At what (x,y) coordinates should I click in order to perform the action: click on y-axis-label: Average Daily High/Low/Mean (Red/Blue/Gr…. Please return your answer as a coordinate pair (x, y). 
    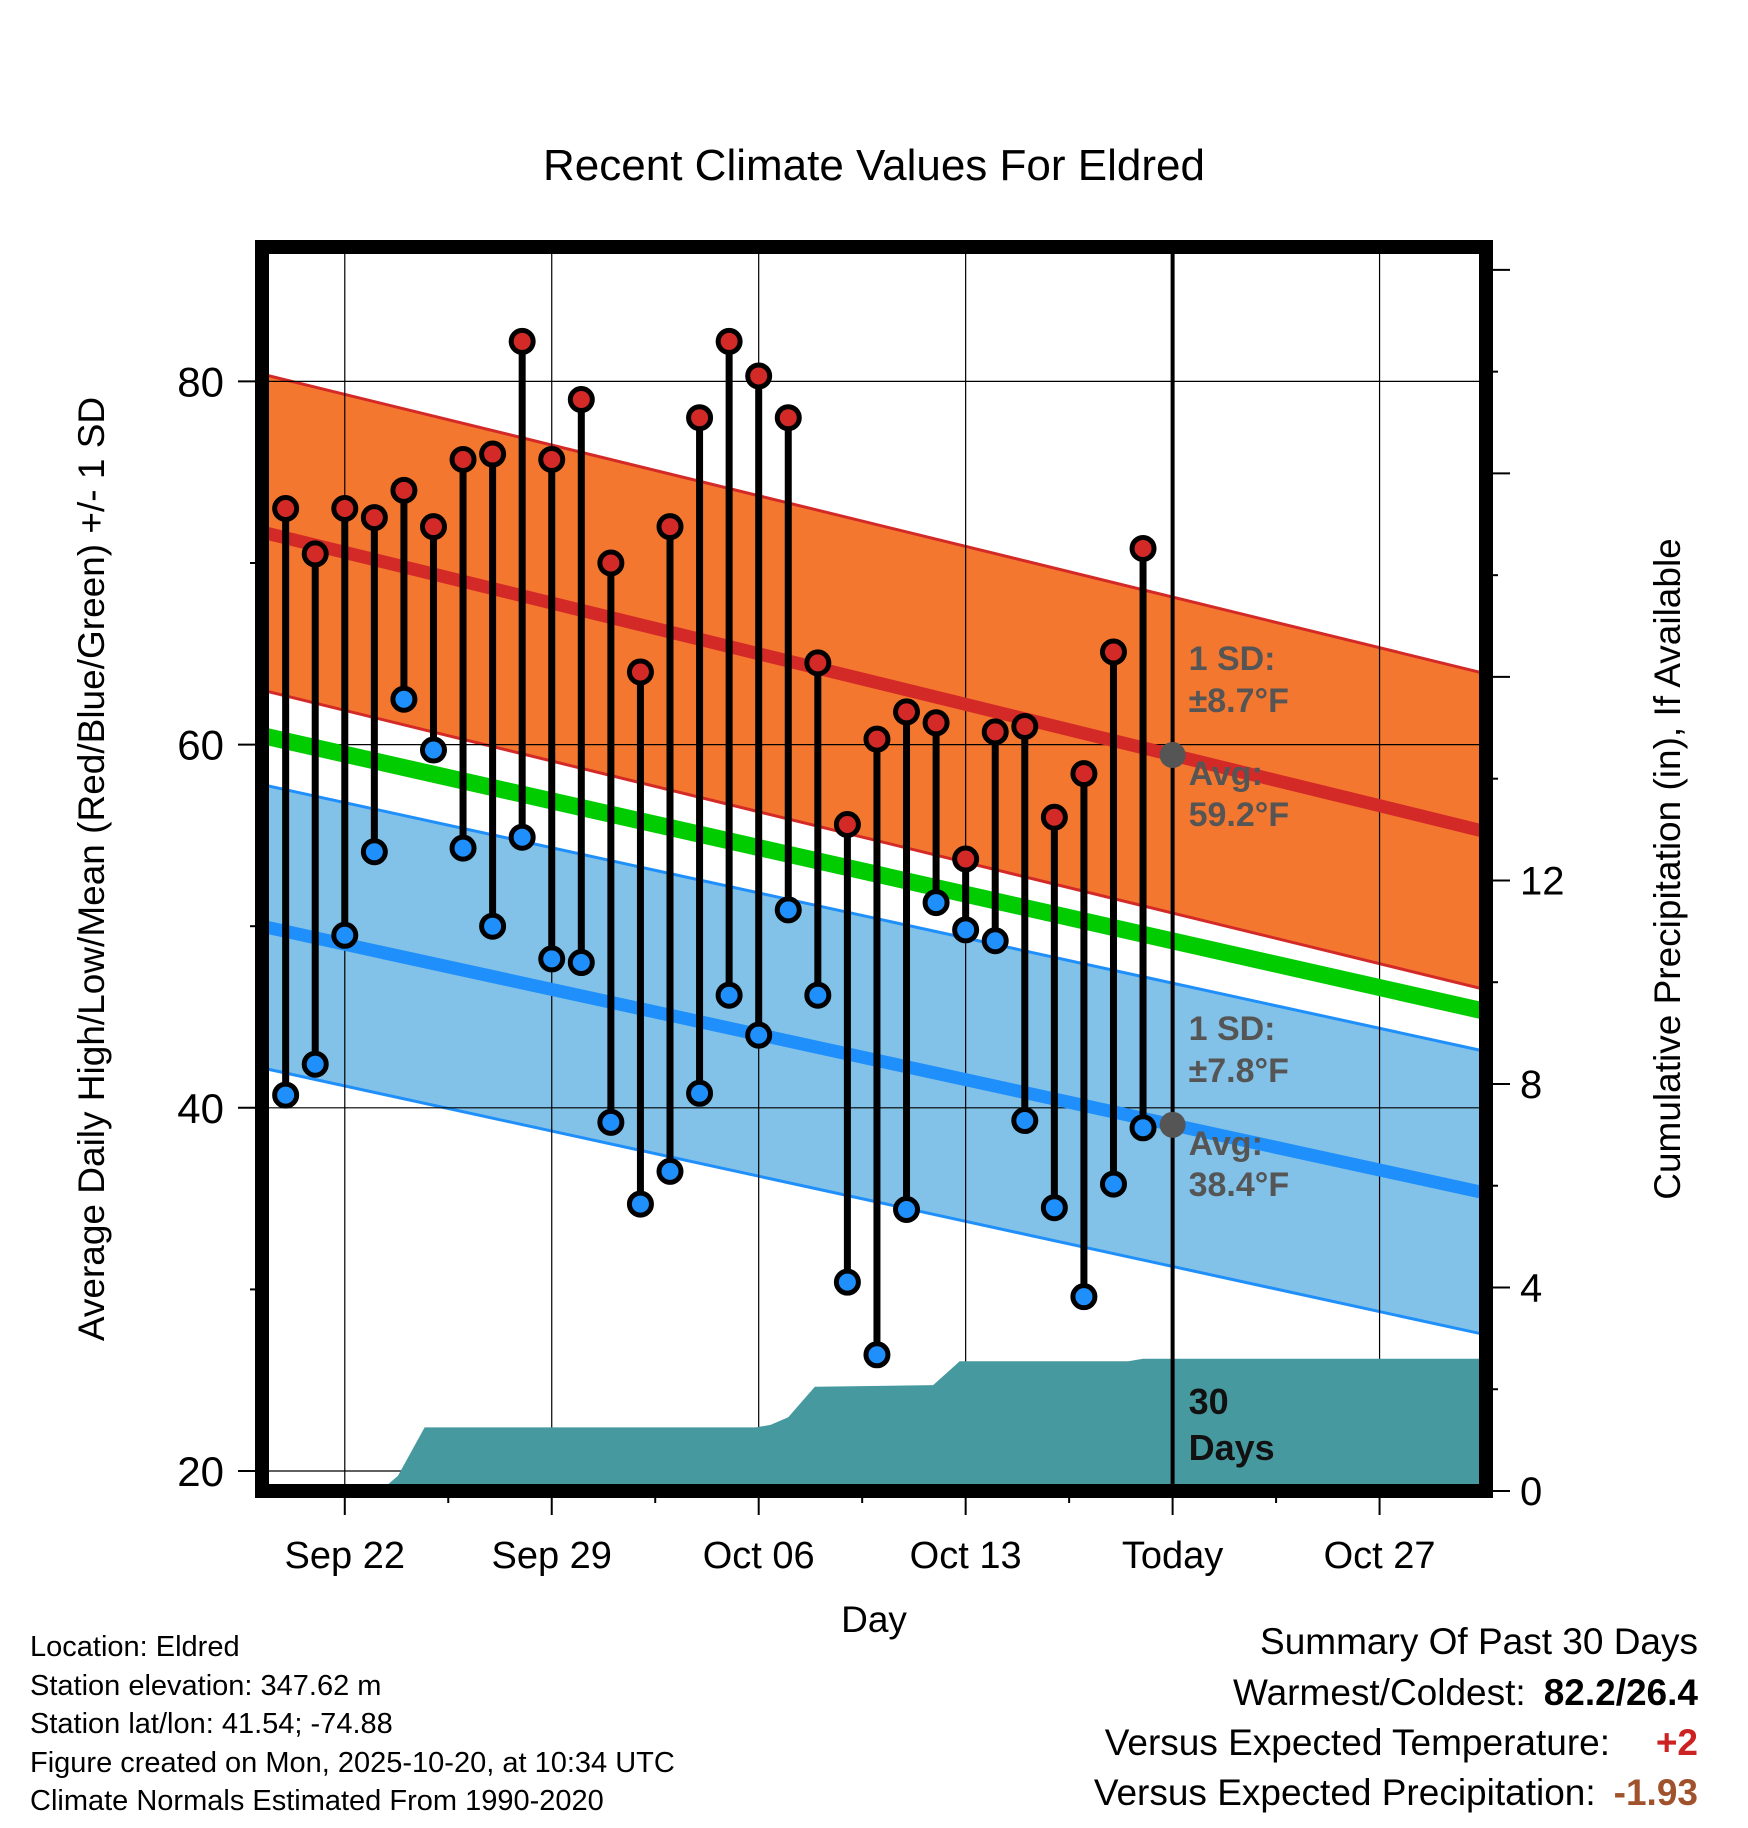
    Looking at the image, I should click on (91, 869).